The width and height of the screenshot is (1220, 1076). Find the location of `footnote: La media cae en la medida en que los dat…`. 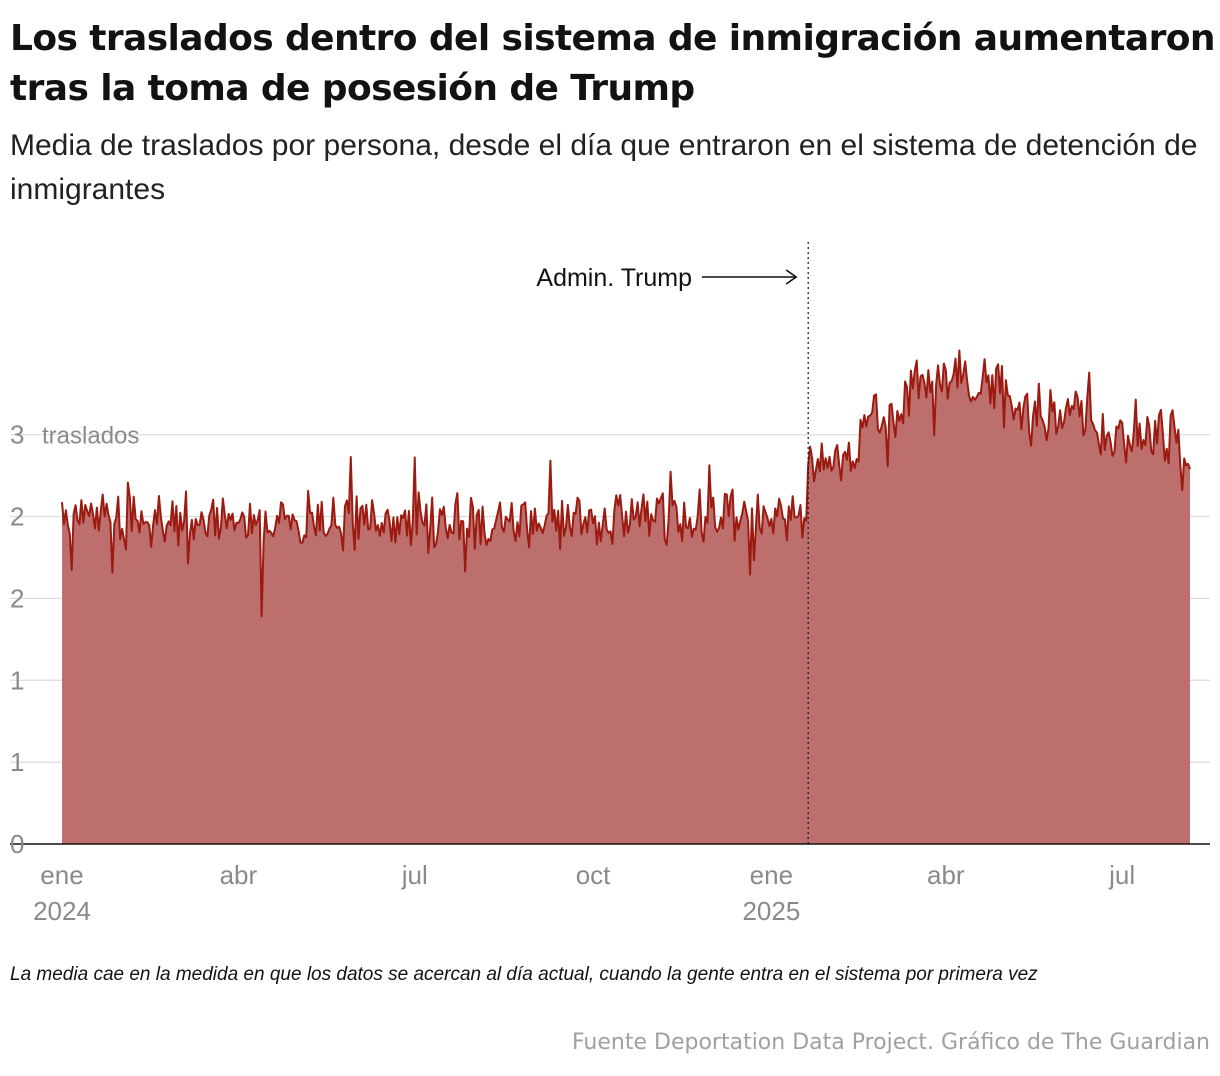

footnote: La media cae en la medida en que los dat… is located at coordinates (524, 974).